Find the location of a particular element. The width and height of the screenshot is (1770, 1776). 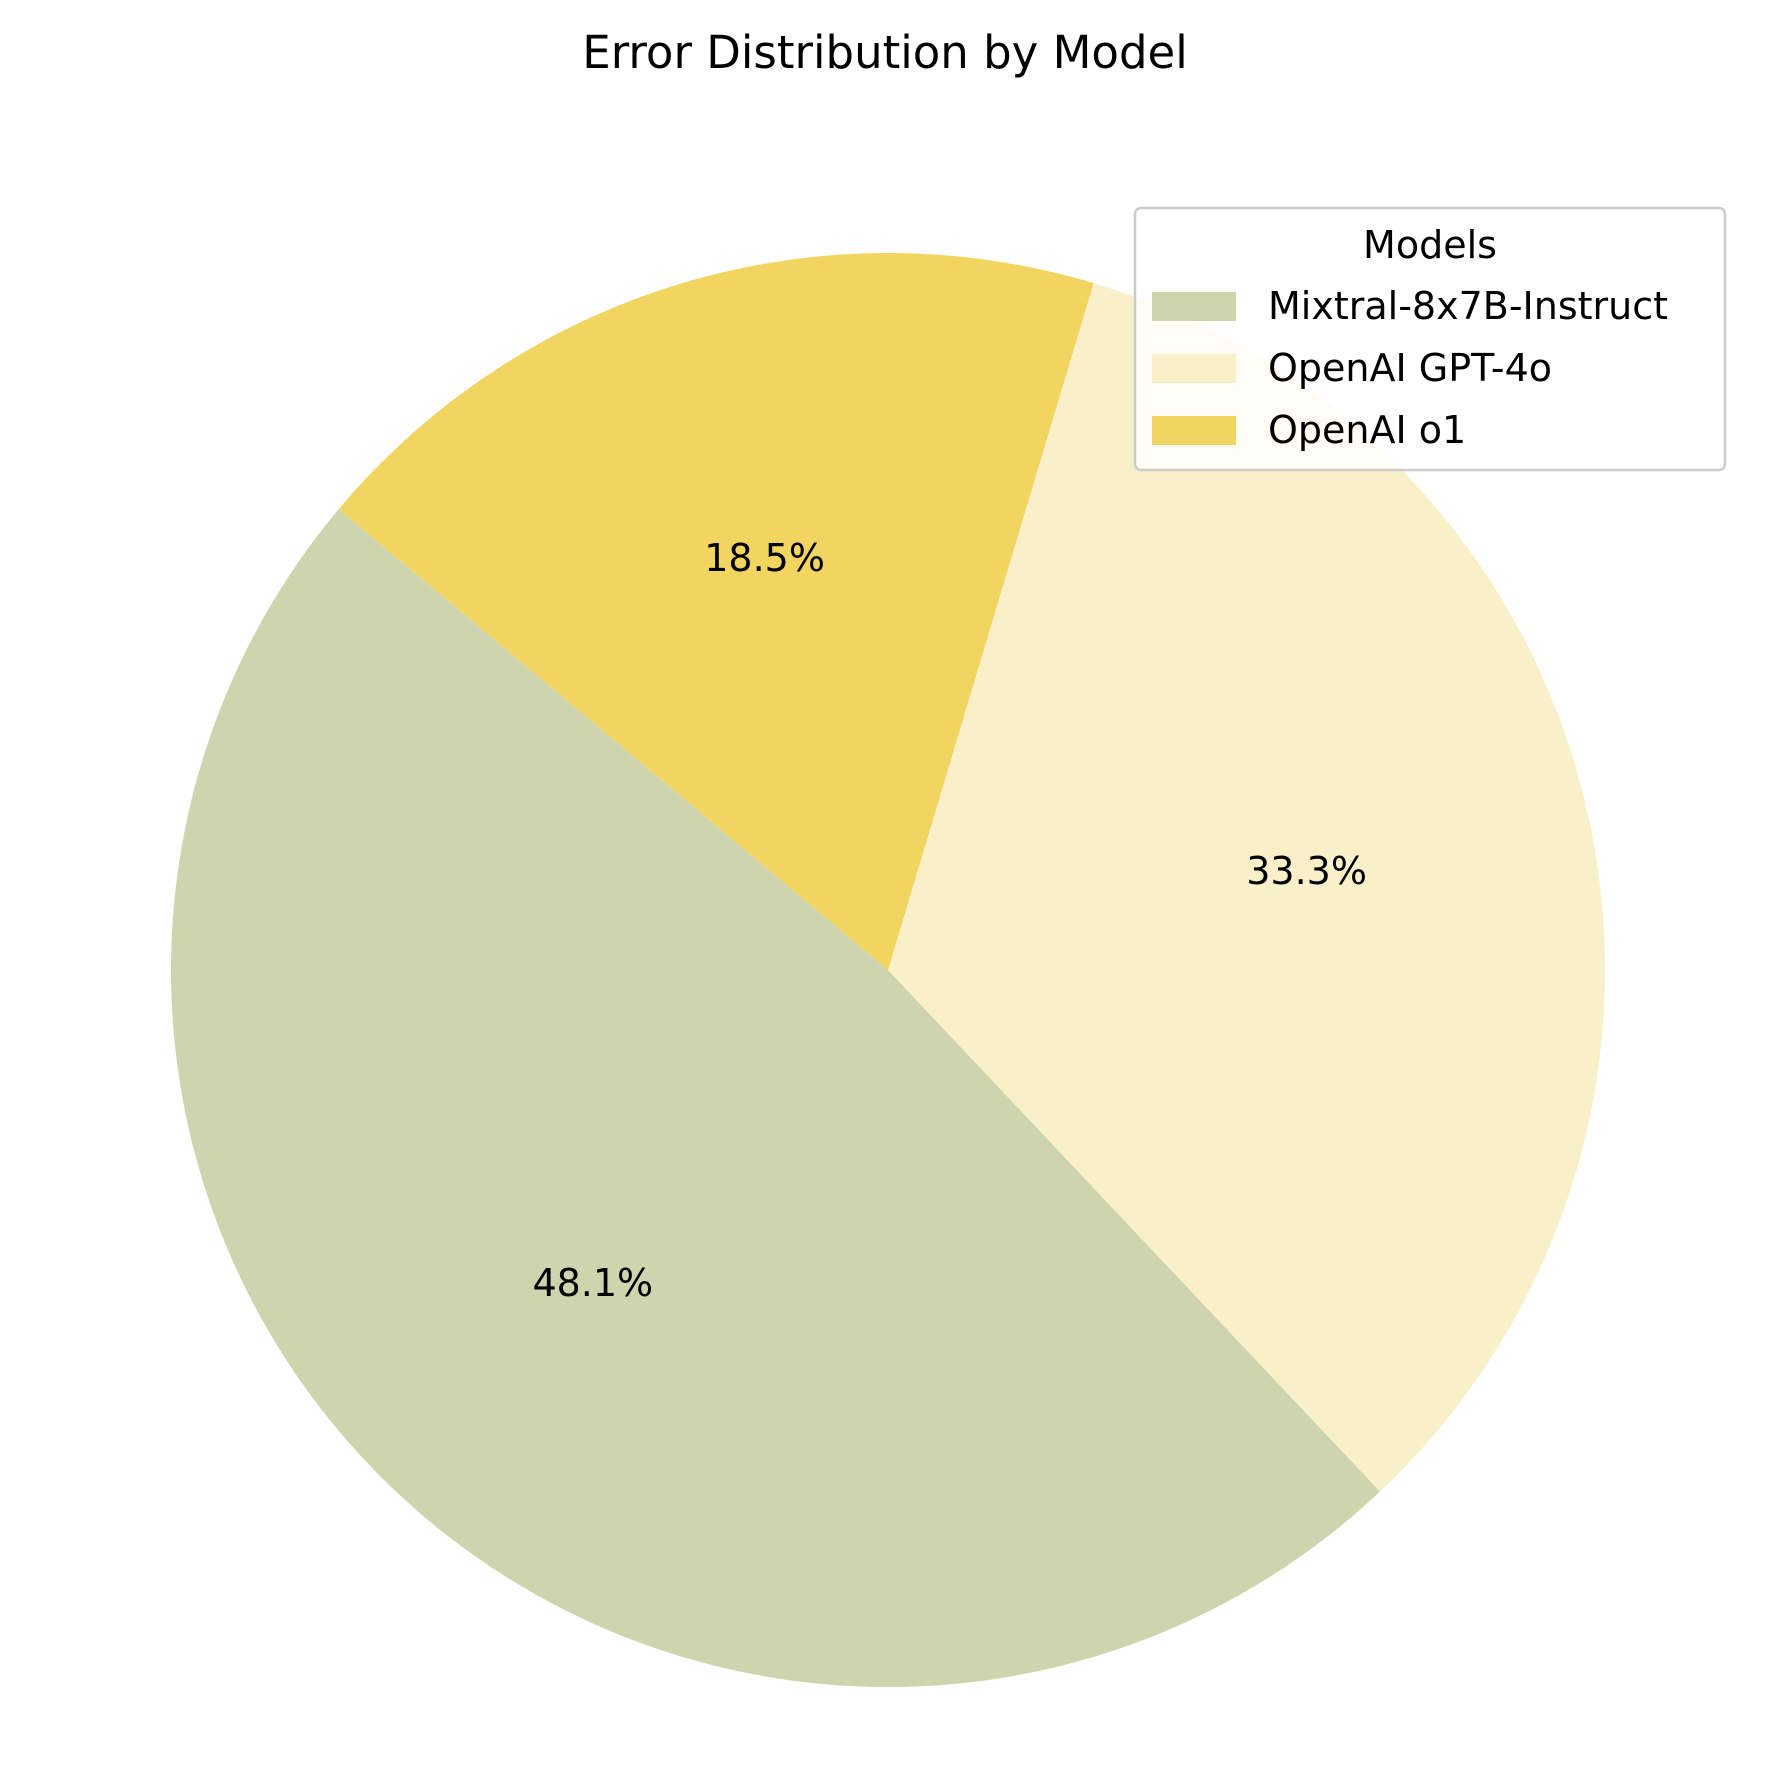

pie-pct-label-openai-o1: 18.5% is located at coordinates (764, 558).